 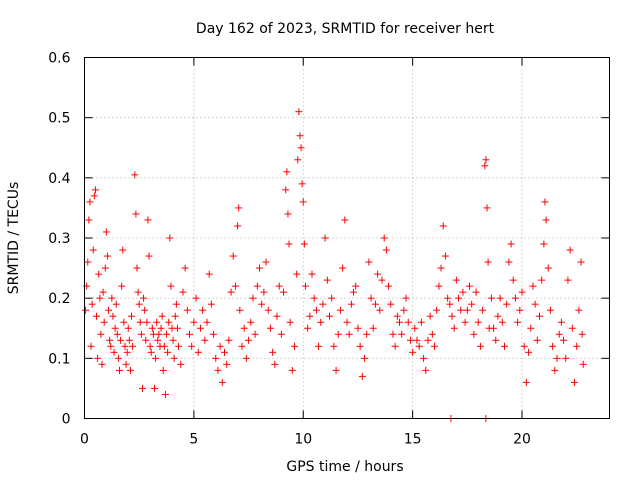 I want to click on y-tick-label: 0.2, so click(x=59, y=299).